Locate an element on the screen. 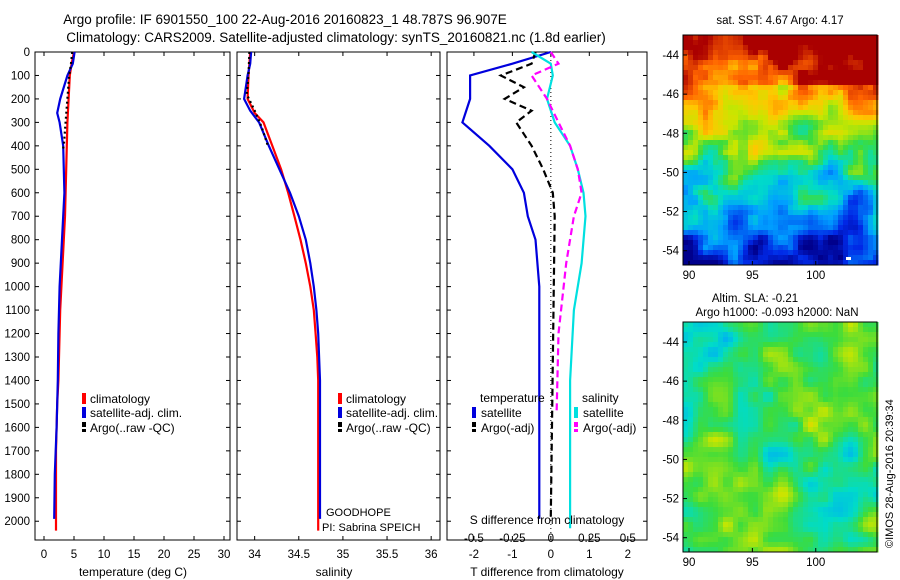  legend-label: climatology is located at coordinates (376, 399).